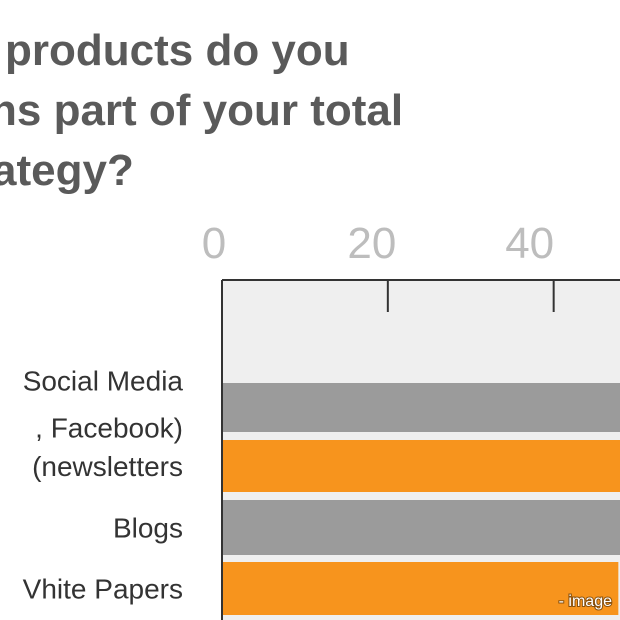 The height and width of the screenshot is (620, 620). Describe the element at coordinates (177, 50) in the screenshot. I see `chart-title: products do you` at that location.